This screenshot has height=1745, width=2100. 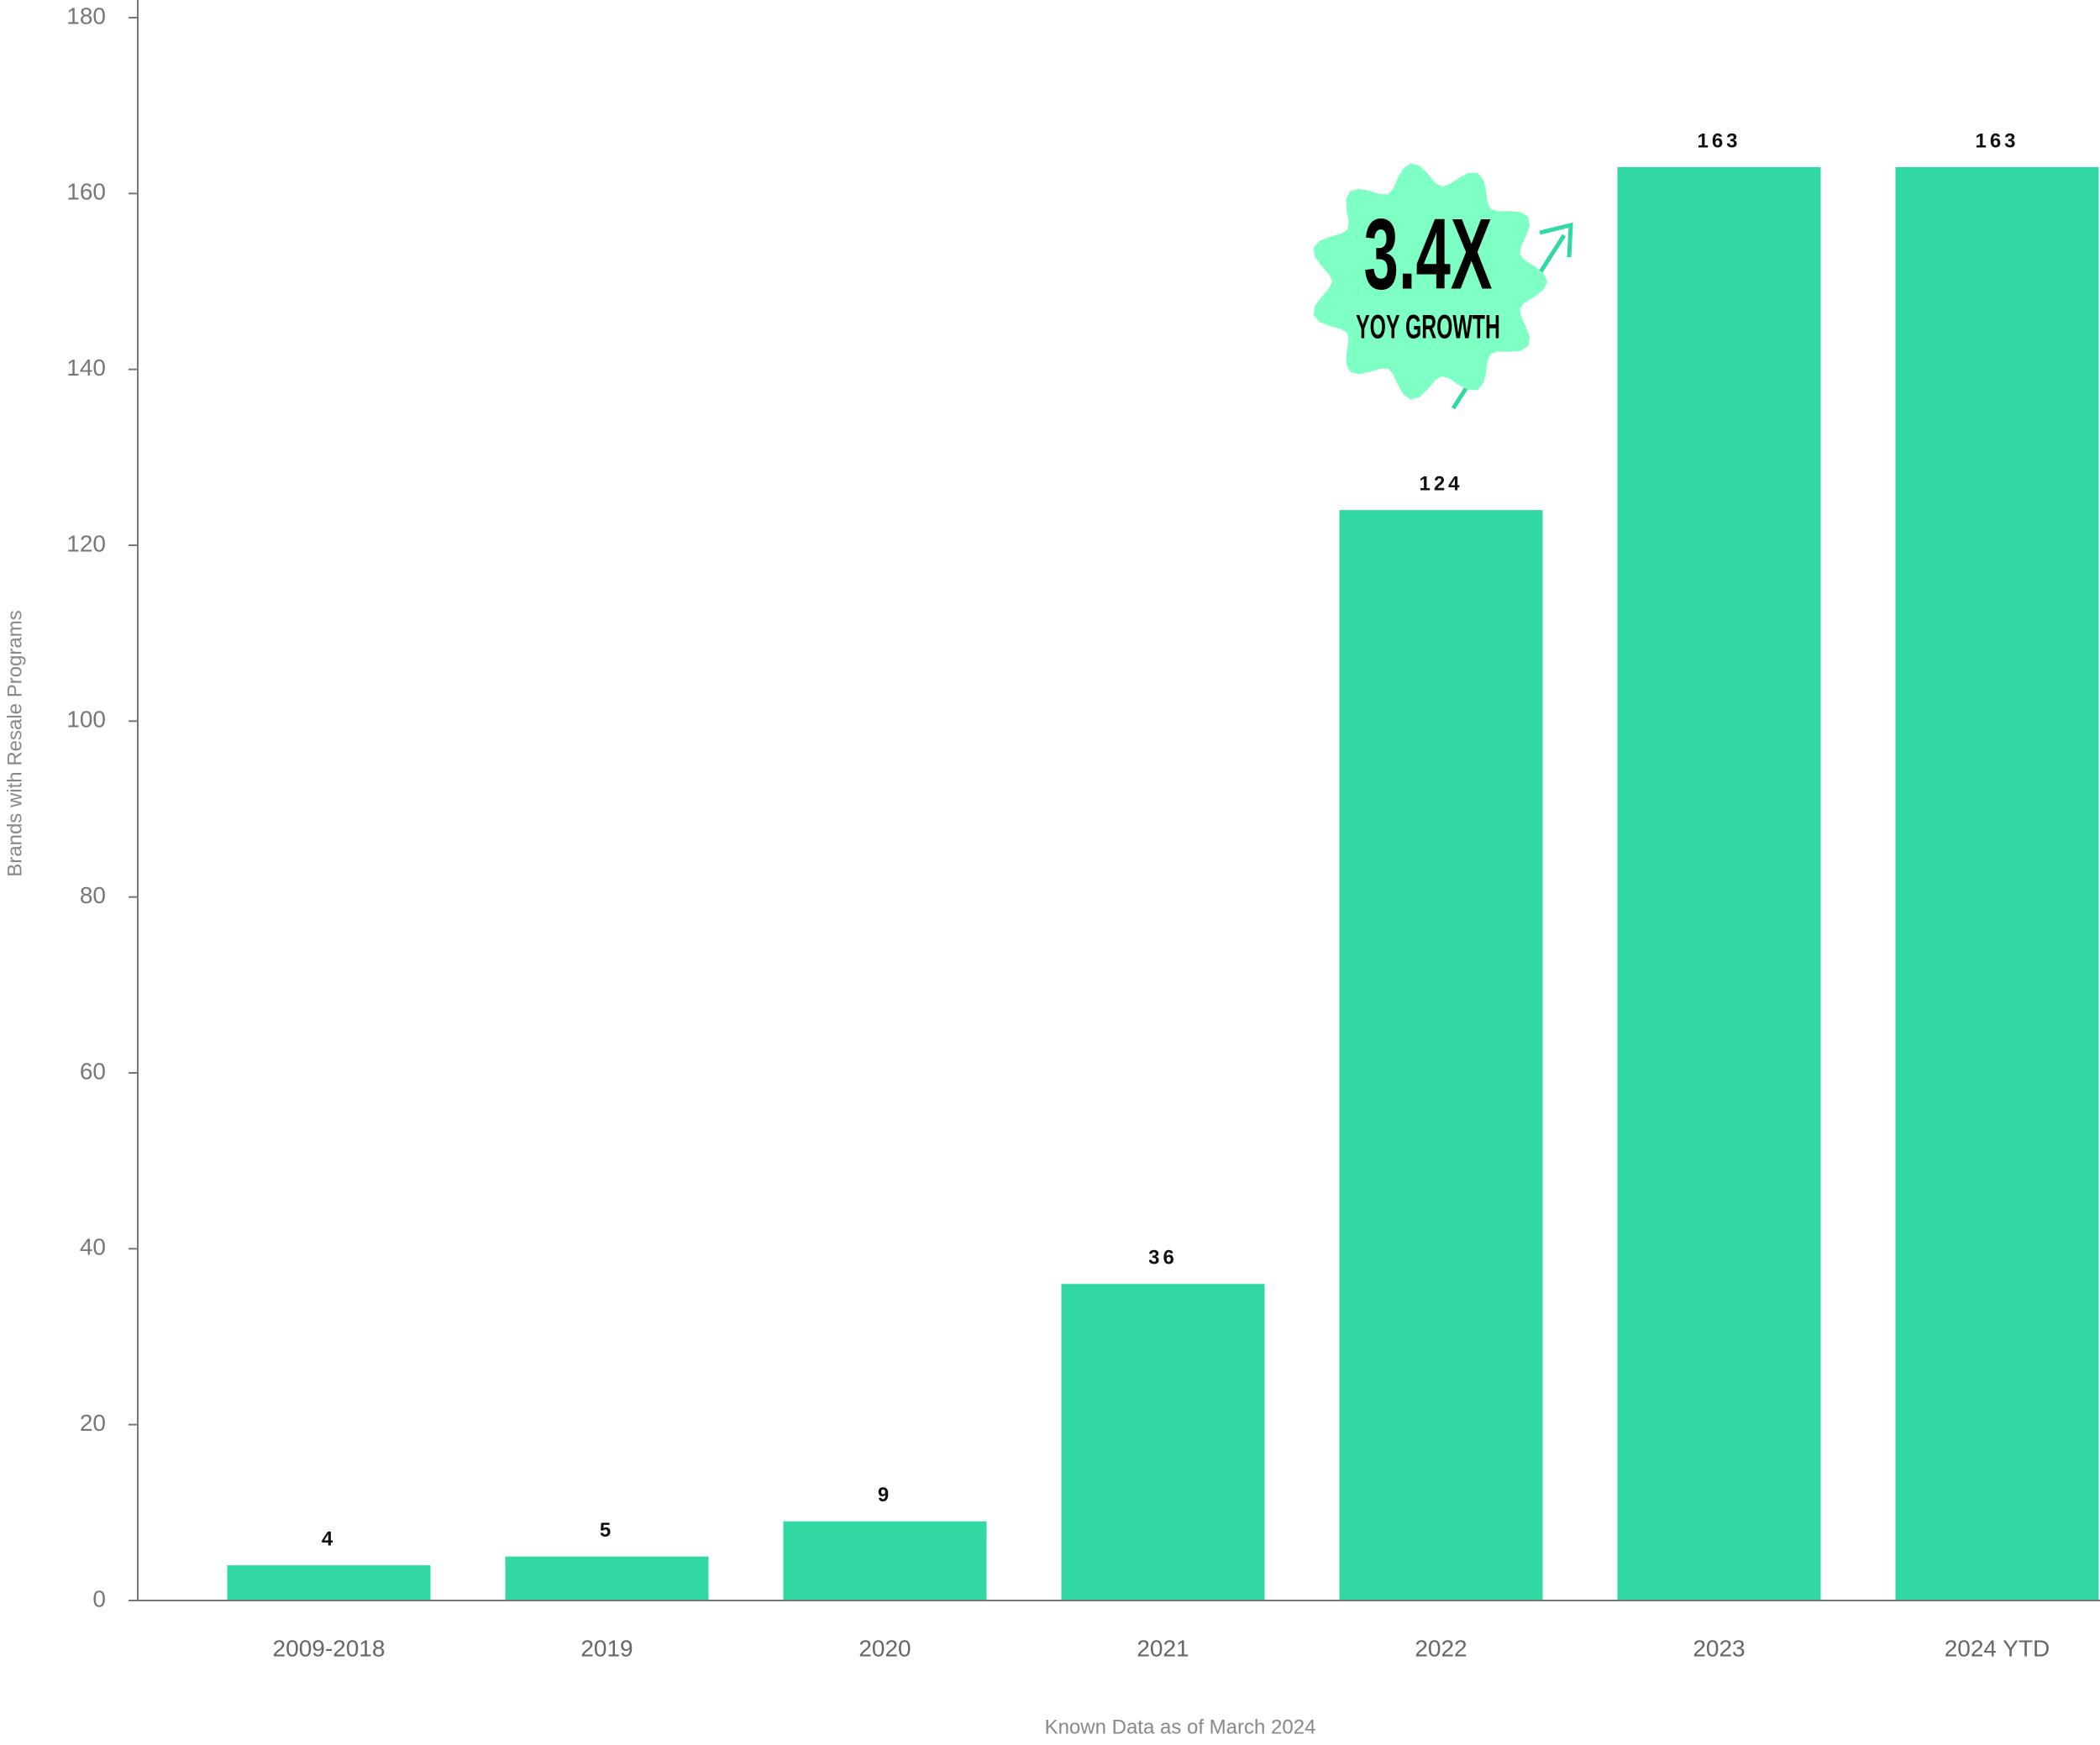 What do you see at coordinates (1163, 1258) in the screenshot?
I see `value-label: 36` at bounding box center [1163, 1258].